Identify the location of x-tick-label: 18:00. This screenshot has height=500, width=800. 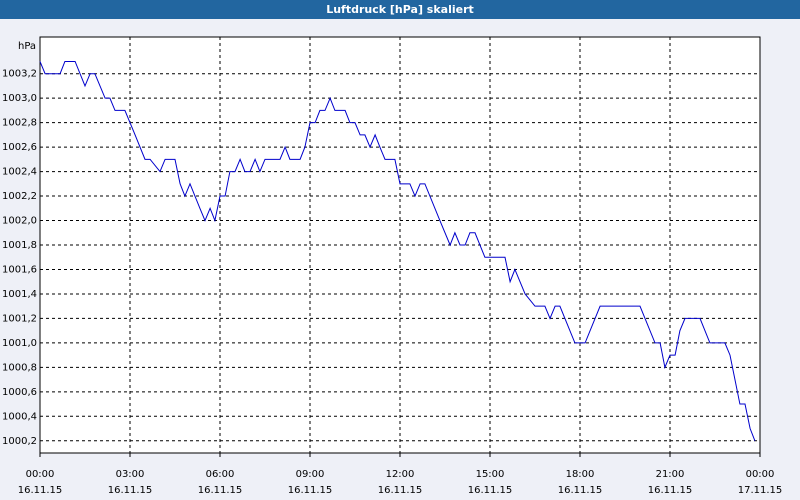
(580, 474).